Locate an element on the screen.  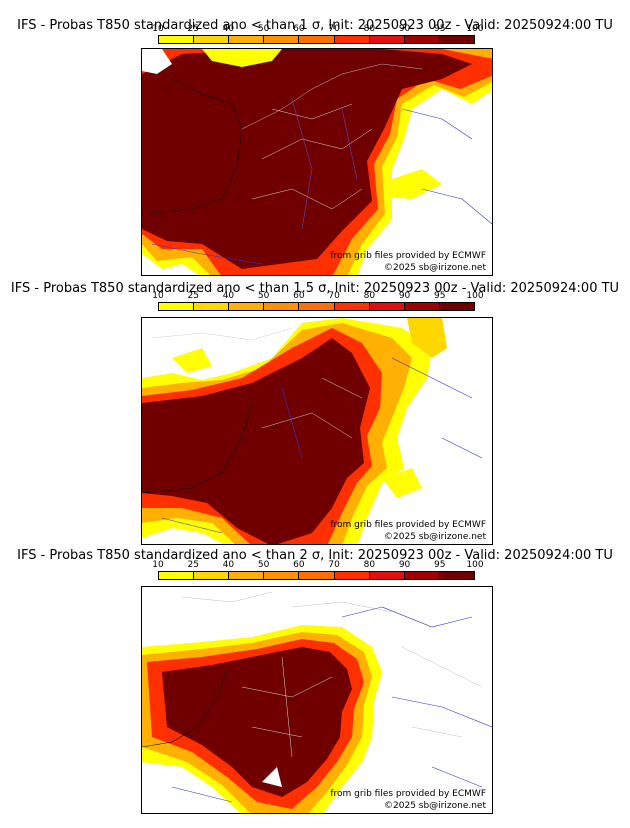
colorbar-3: 10 25 40 50 60 70 80 90 95 100 is located at coordinates (318, 570).